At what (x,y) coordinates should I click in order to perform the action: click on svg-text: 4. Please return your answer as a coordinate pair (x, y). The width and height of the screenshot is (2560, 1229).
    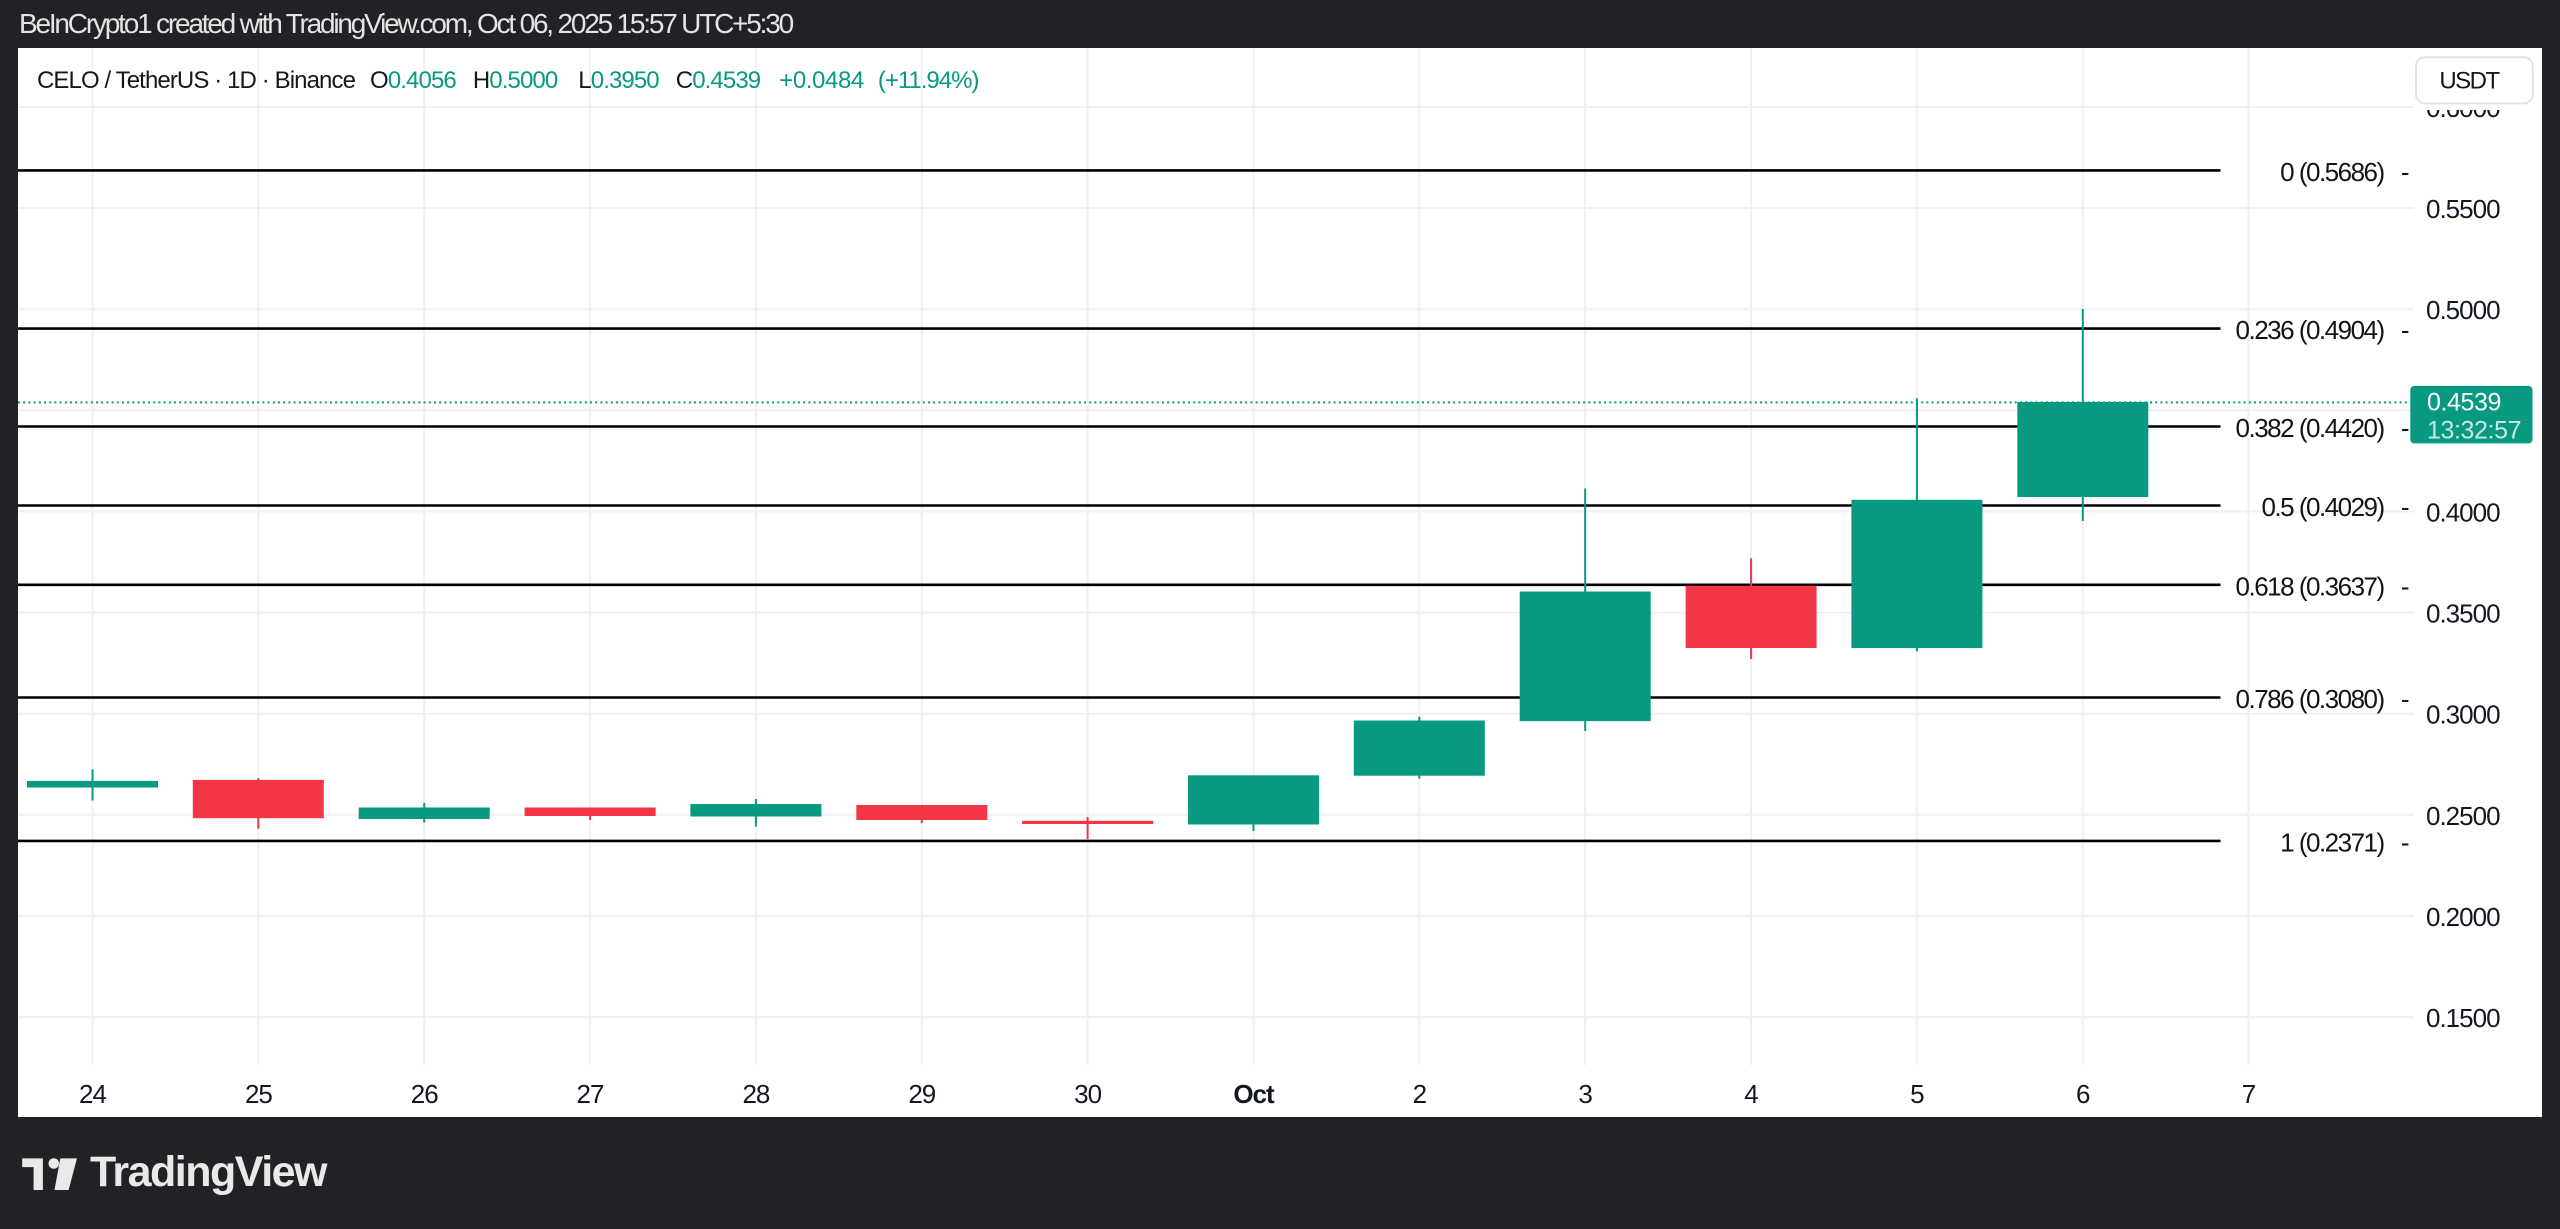
    Looking at the image, I should click on (1751, 1094).